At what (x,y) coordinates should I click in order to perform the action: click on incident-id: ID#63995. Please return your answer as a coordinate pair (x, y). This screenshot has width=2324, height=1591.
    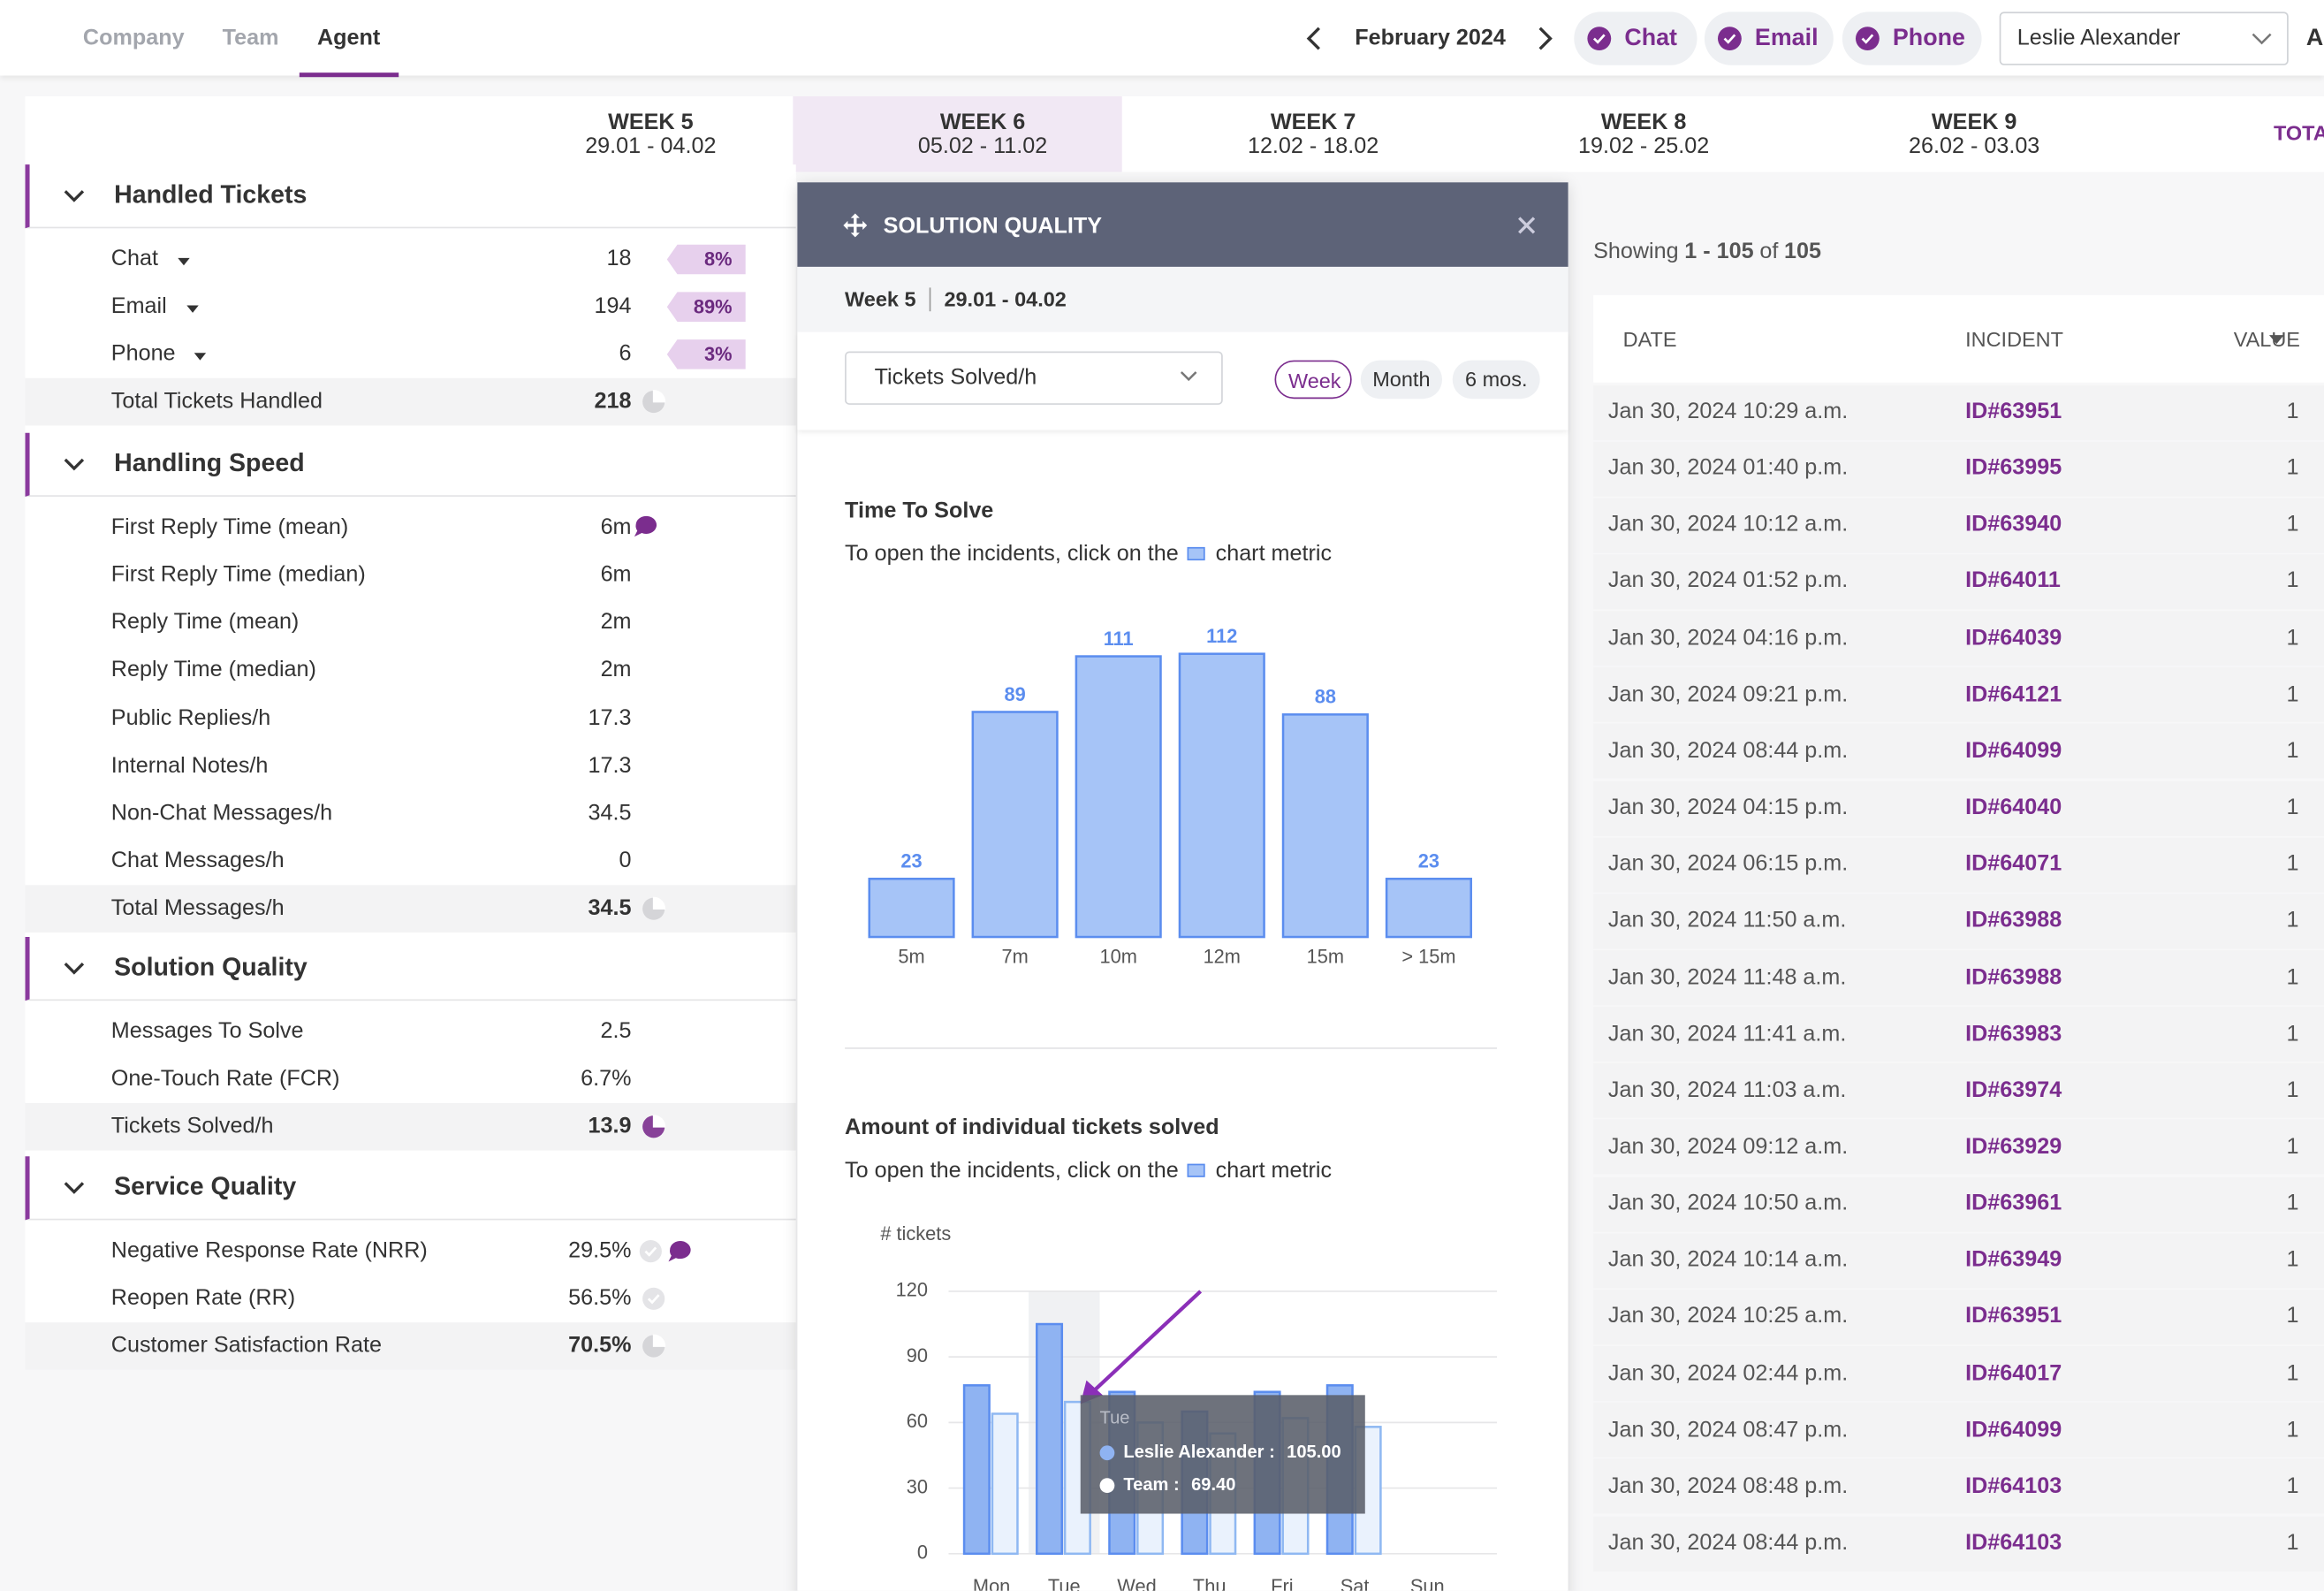
    Looking at the image, I should click on (2014, 468).